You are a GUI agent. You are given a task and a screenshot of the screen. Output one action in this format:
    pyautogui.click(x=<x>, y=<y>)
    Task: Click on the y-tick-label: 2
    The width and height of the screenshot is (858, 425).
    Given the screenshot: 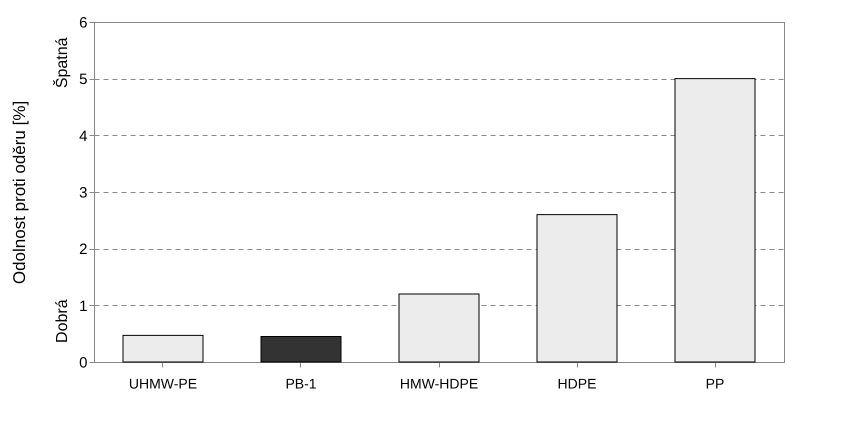 What is the action you would take?
    pyautogui.click(x=83, y=249)
    